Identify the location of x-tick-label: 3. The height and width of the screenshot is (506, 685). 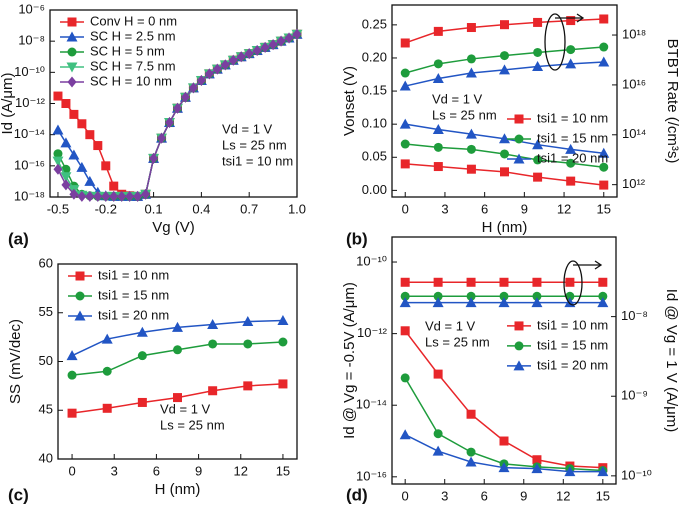
(114, 470).